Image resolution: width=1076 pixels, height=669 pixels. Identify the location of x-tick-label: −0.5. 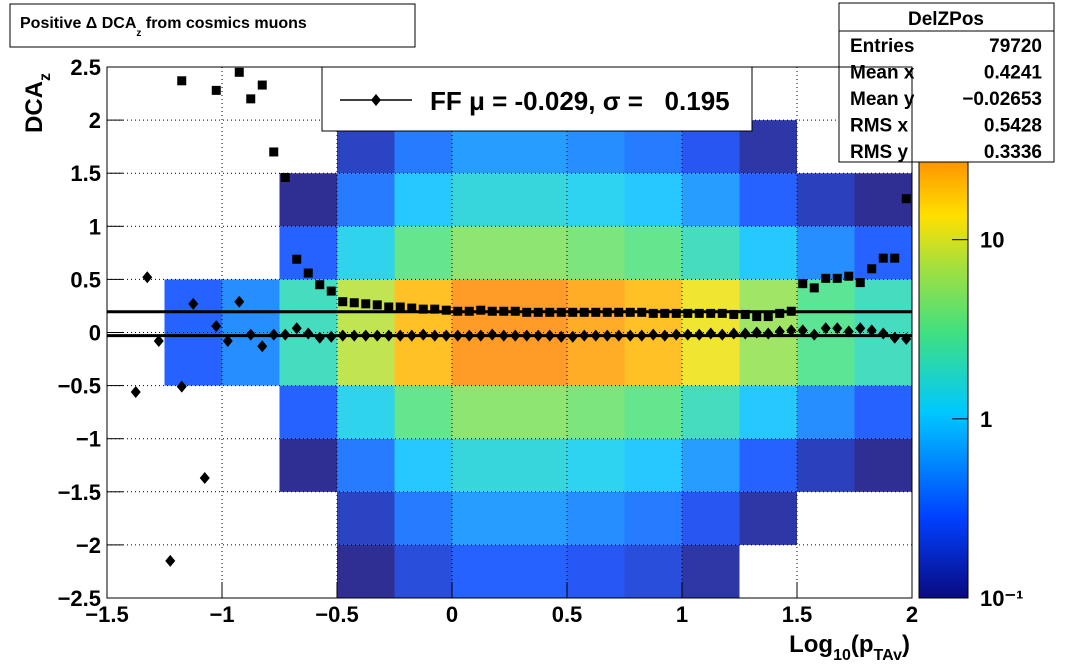
(336, 614).